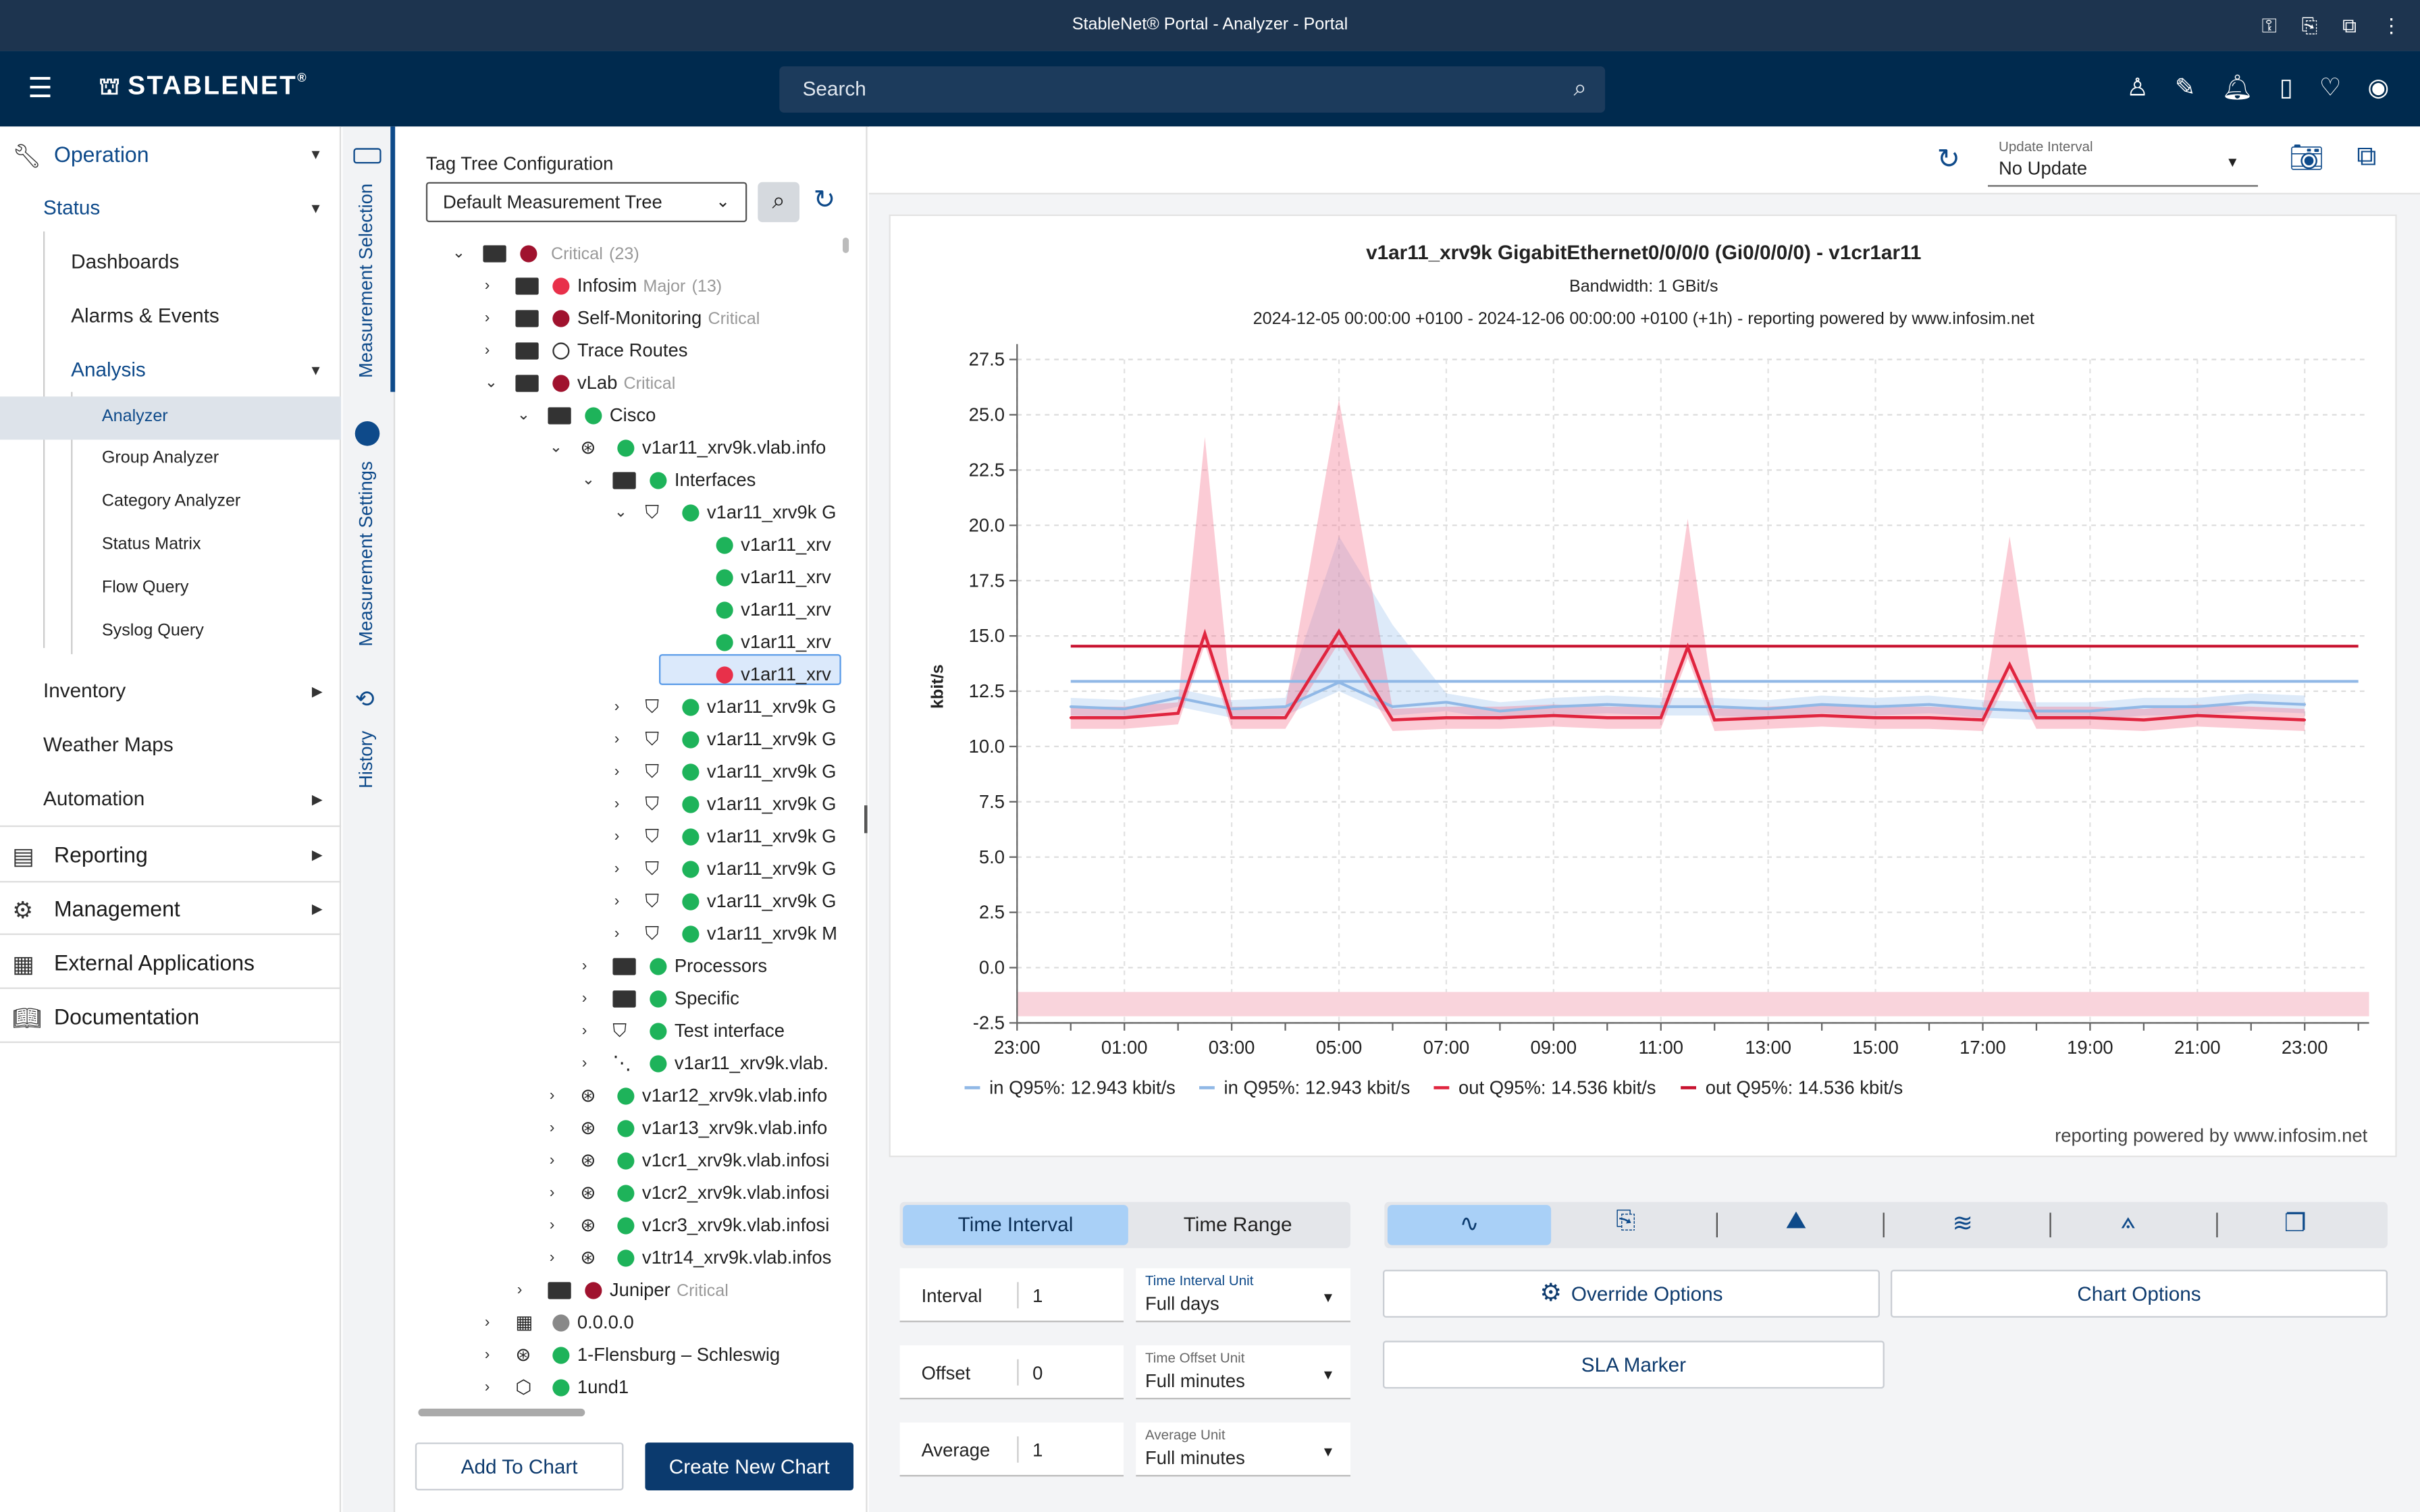 The height and width of the screenshot is (1512, 2420). Describe the element at coordinates (630, 1128) in the screenshot. I see `tree-row: › ⊛ v1ar13_xrv9k.vlab.info` at that location.